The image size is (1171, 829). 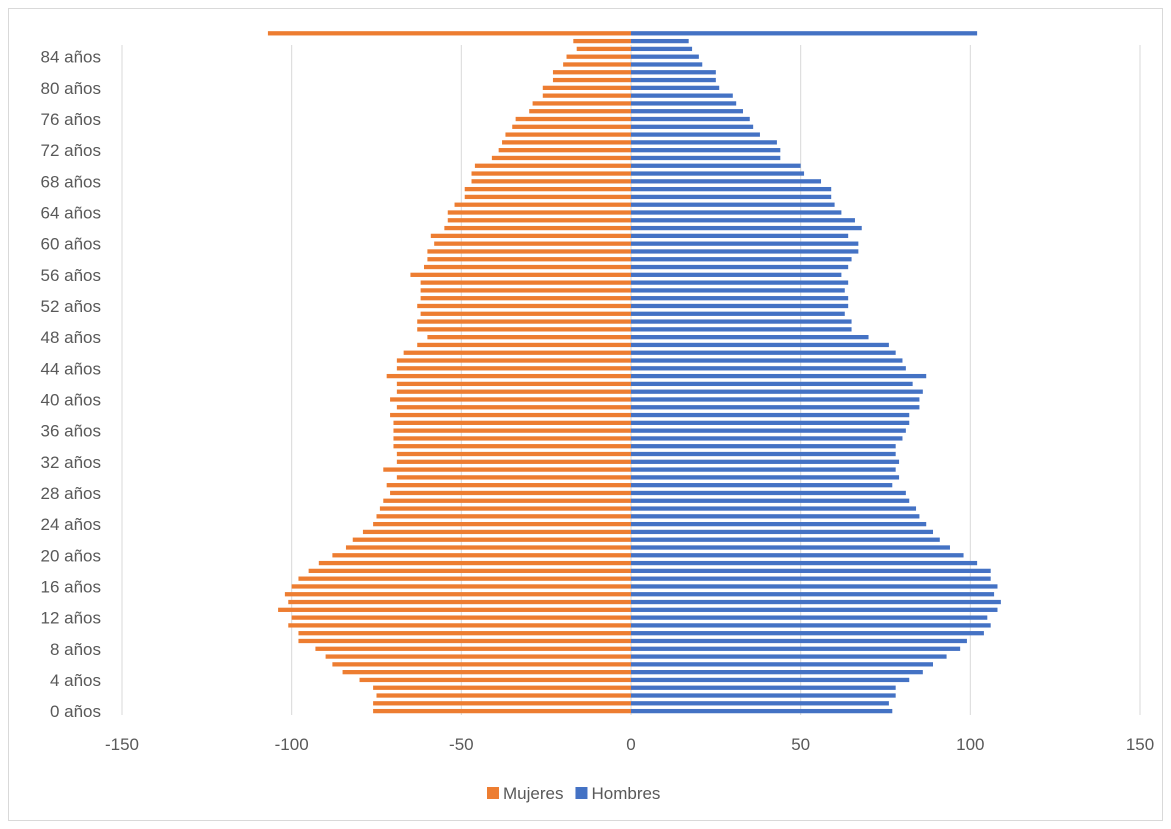 What do you see at coordinates (71, 181) in the screenshot?
I see `category-tick-label: 68 años` at bounding box center [71, 181].